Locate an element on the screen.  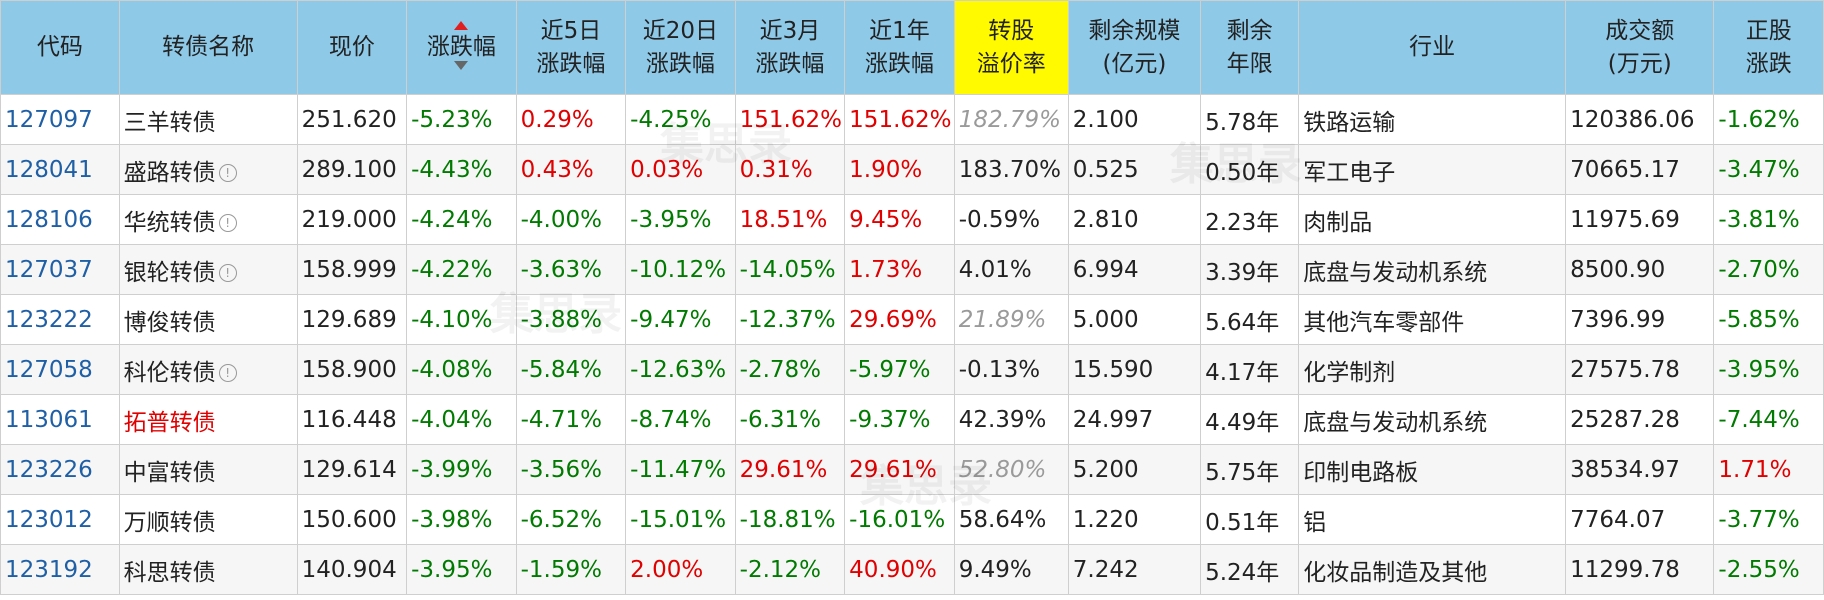
cell-code-text: 123192 is located at coordinates (49, 569).